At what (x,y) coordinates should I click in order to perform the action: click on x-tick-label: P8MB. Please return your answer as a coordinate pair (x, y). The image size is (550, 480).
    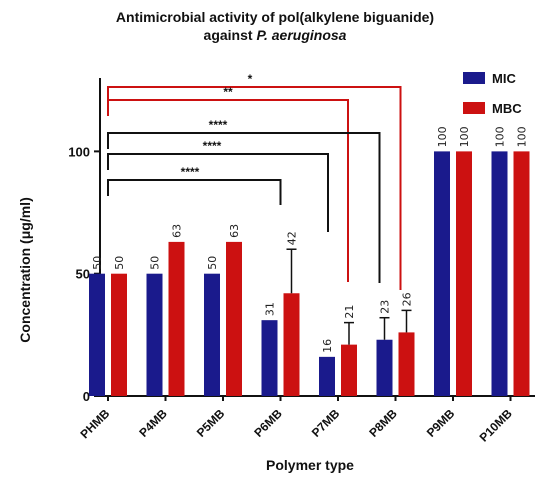
    Looking at the image, I should click on (383, 423).